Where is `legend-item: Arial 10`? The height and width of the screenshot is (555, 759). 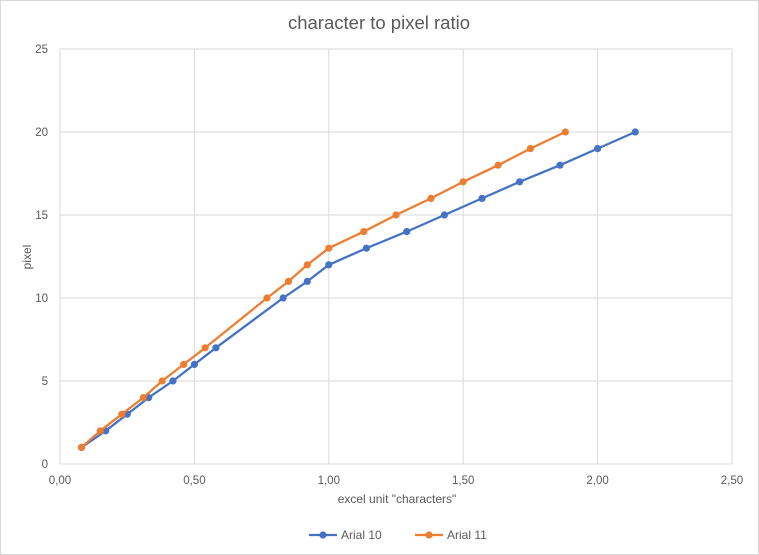
legend-item: Arial 10 is located at coordinates (345, 535).